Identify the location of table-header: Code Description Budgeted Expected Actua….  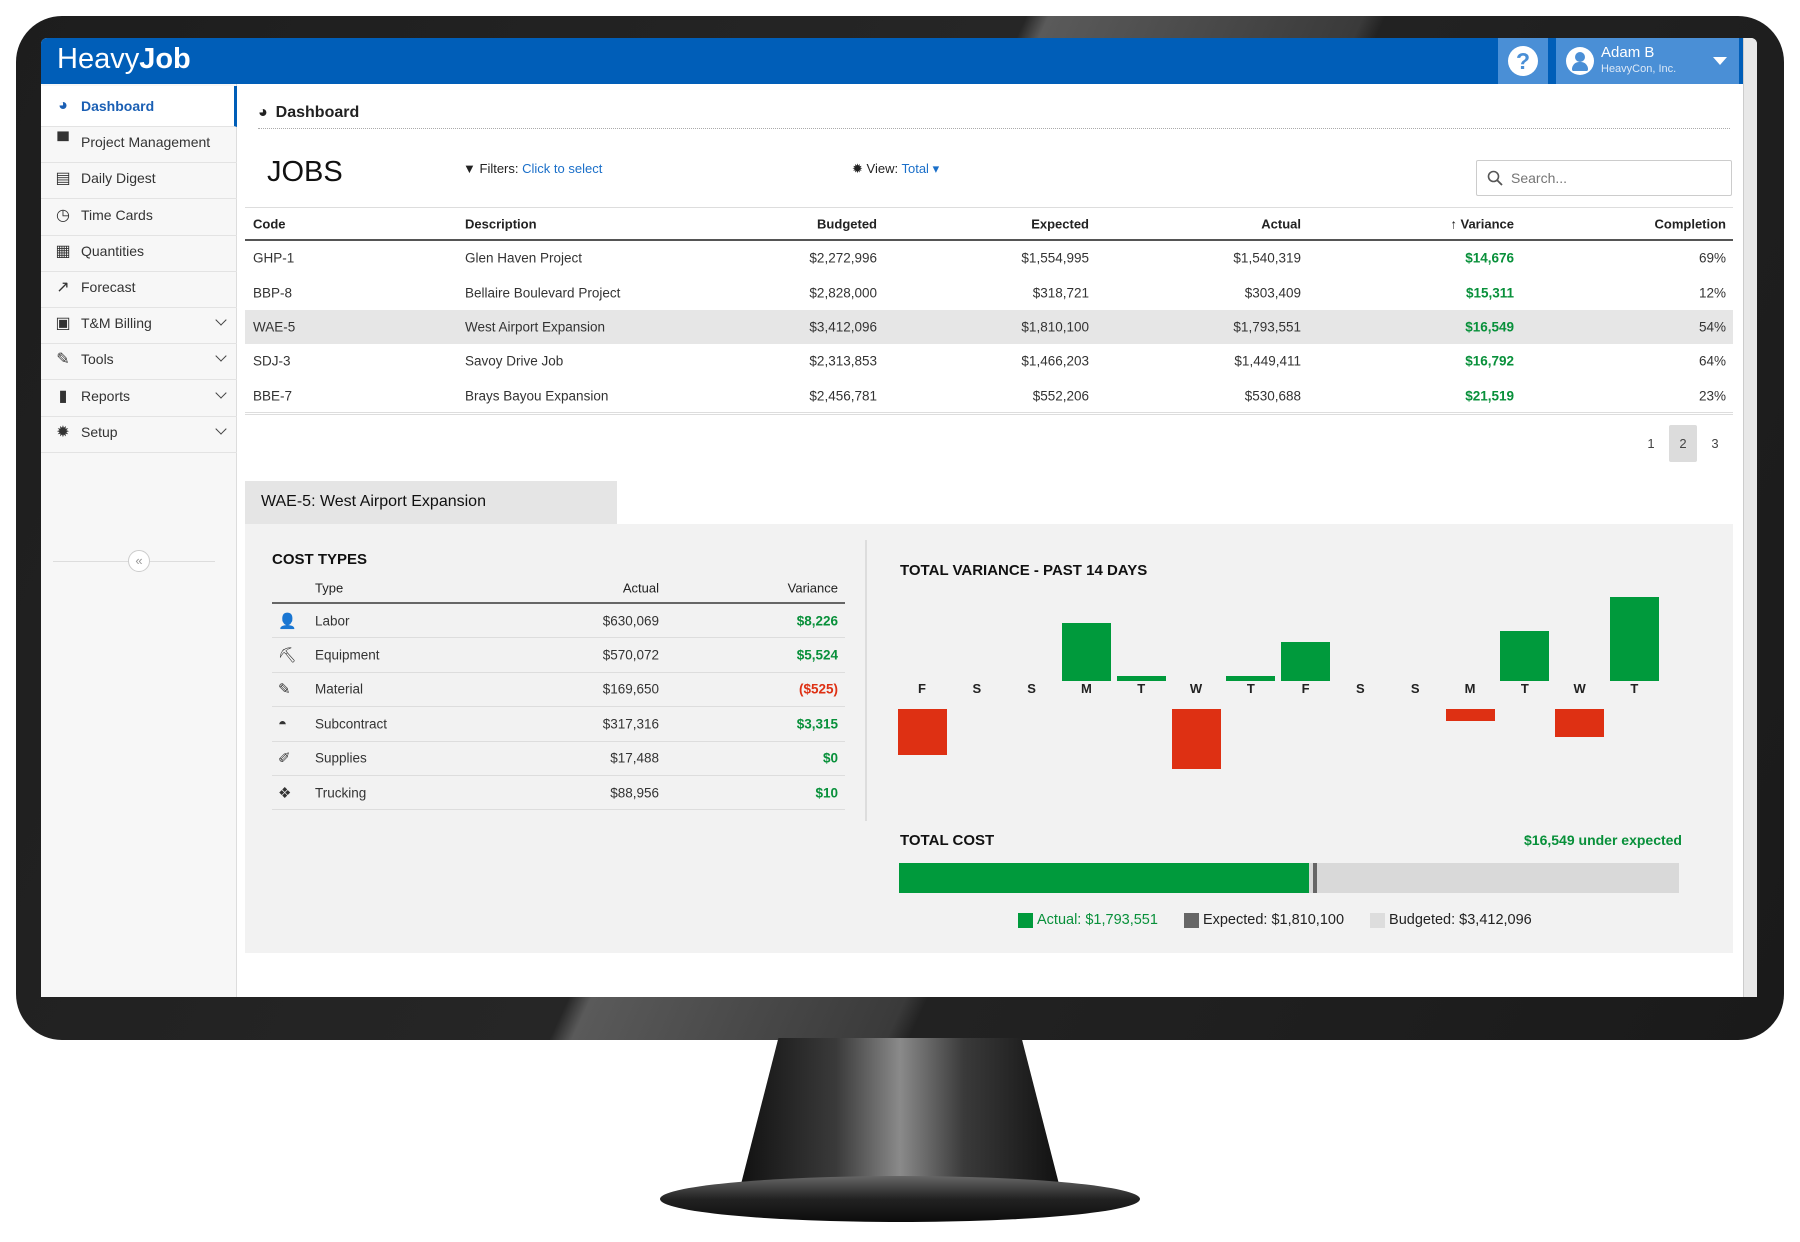
(989, 224).